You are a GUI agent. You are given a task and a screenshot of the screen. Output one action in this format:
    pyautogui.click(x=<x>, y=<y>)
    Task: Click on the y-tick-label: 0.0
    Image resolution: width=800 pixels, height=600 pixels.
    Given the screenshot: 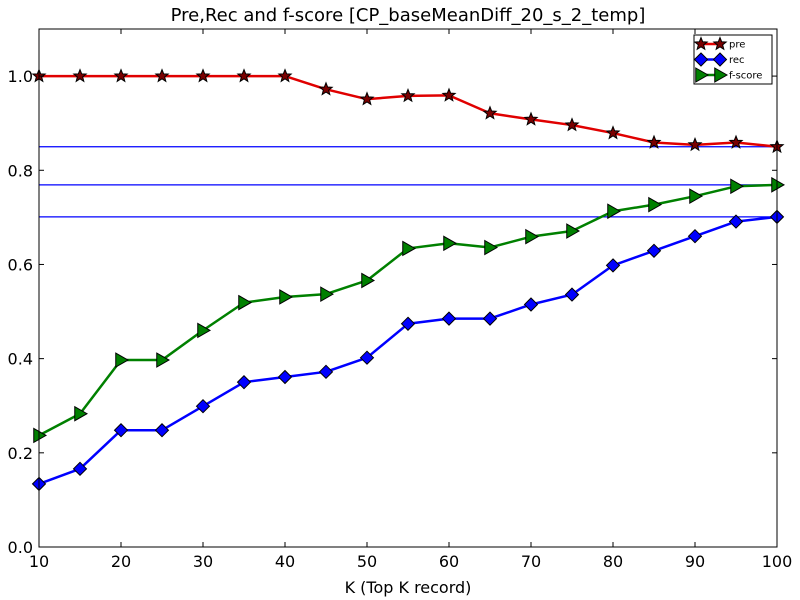 What is the action you would take?
    pyautogui.click(x=20, y=547)
    